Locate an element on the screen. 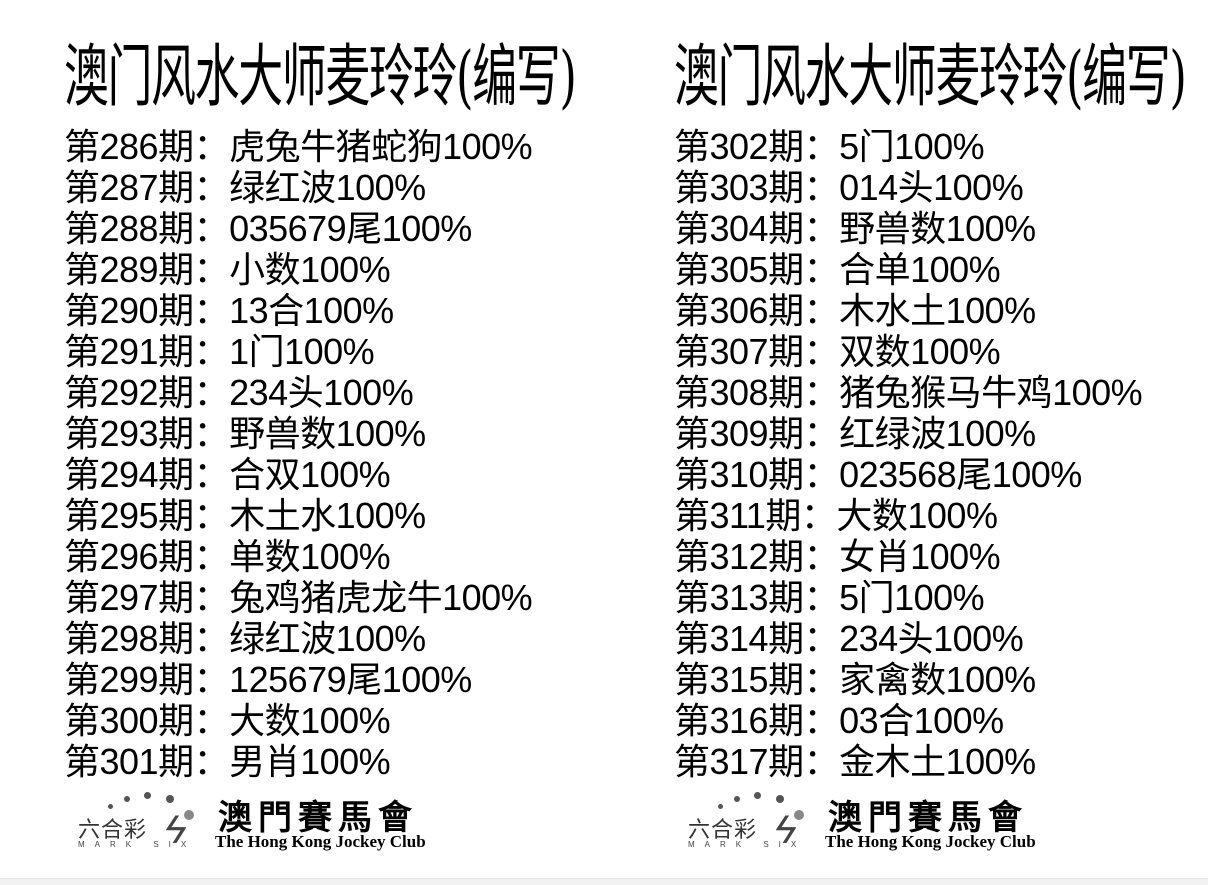 The width and height of the screenshot is (1208, 885). prediction-row: 第313期：5门100% is located at coordinates (829, 597).